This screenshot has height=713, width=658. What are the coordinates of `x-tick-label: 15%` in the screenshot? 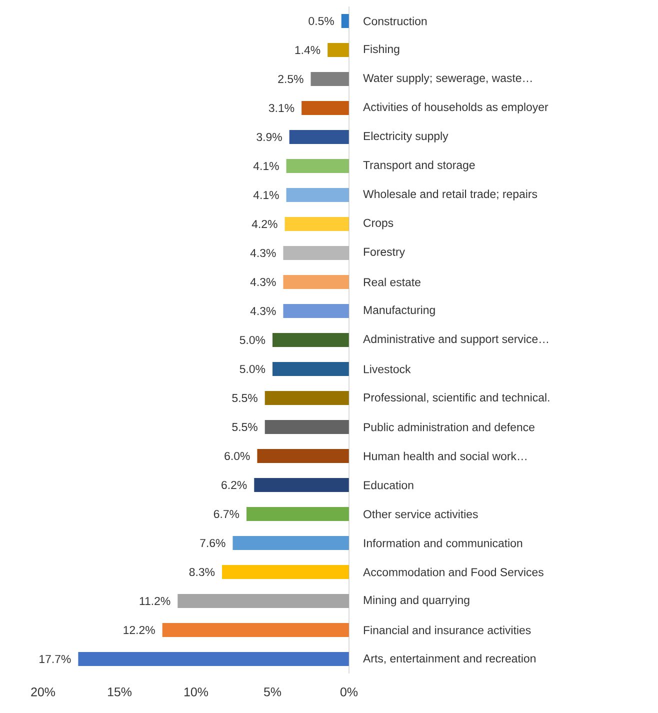 It's located at (120, 692).